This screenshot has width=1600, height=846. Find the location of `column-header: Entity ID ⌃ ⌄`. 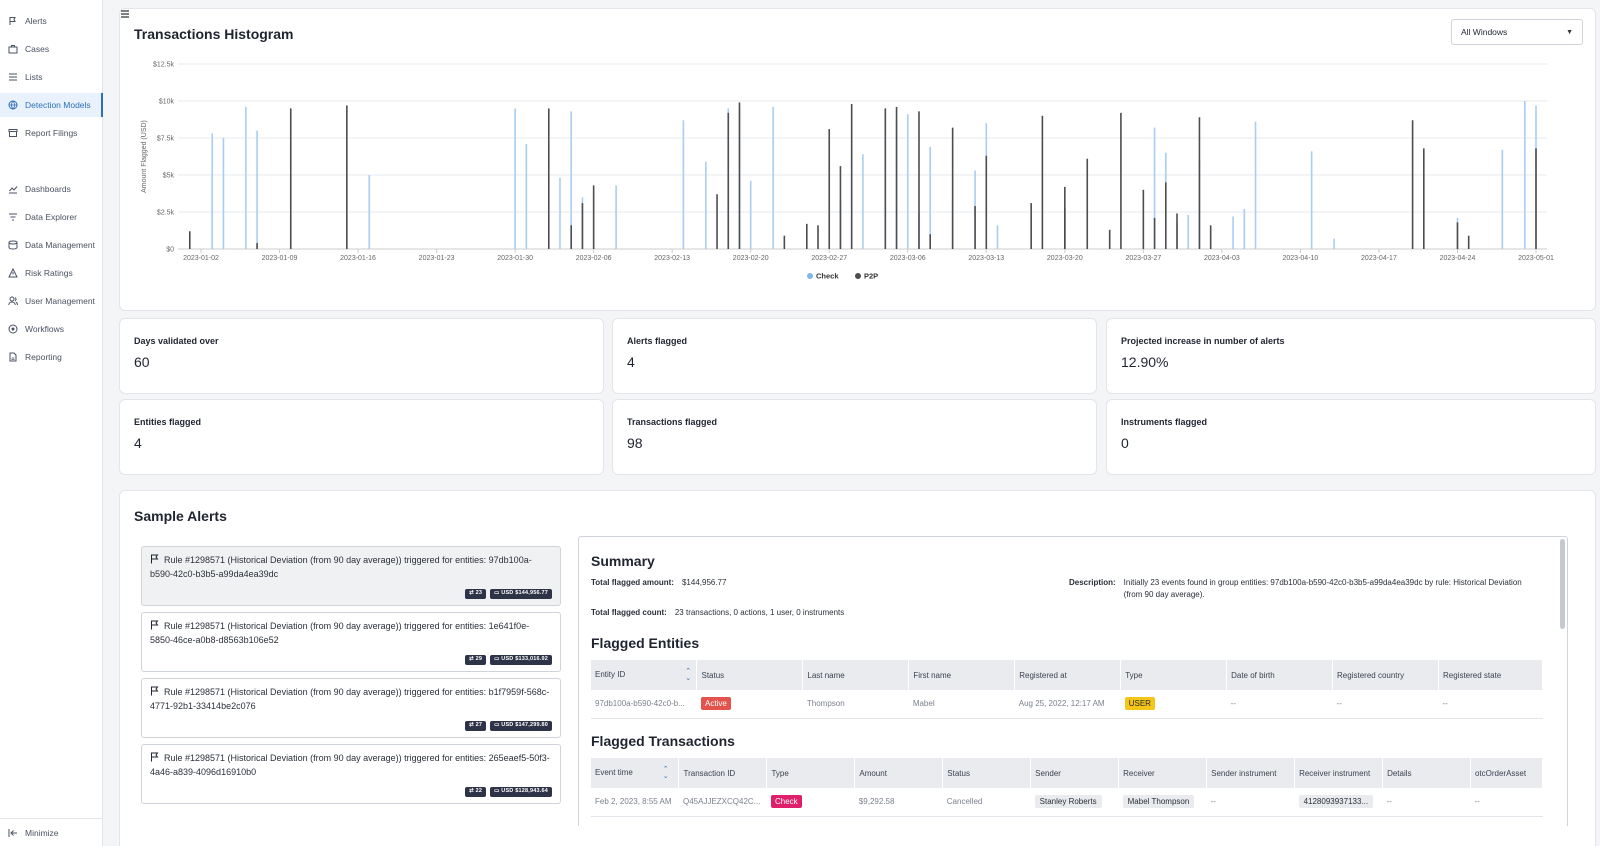

column-header: Entity ID ⌃ ⌄ is located at coordinates (644, 675).